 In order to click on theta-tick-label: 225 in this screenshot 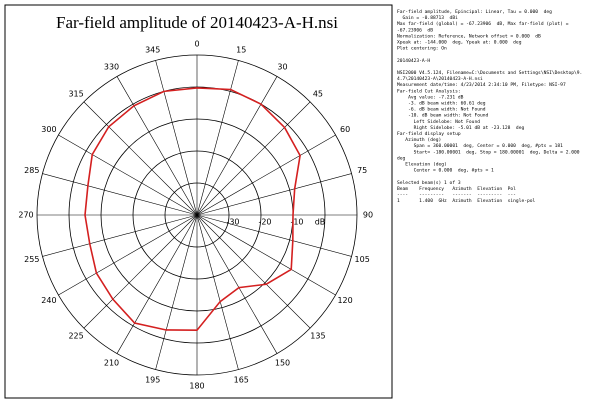, I will do `click(75, 335)`.